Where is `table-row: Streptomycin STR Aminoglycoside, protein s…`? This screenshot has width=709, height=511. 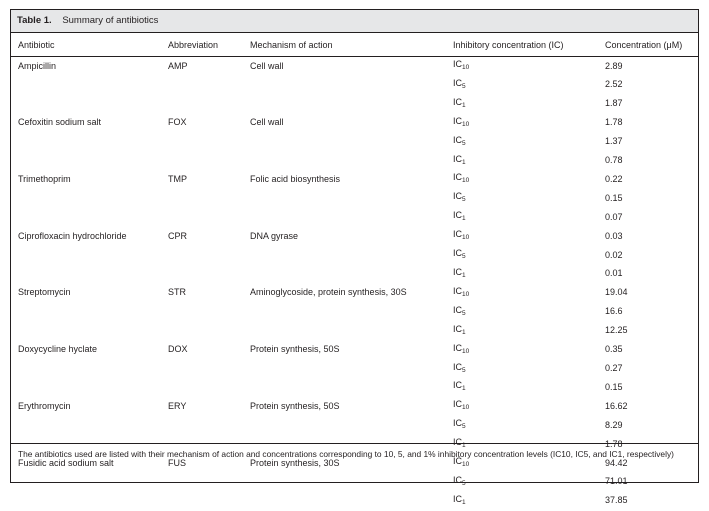
table-row: Streptomycin STR Aminoglycoside, protein s… is located at coordinates (354, 293).